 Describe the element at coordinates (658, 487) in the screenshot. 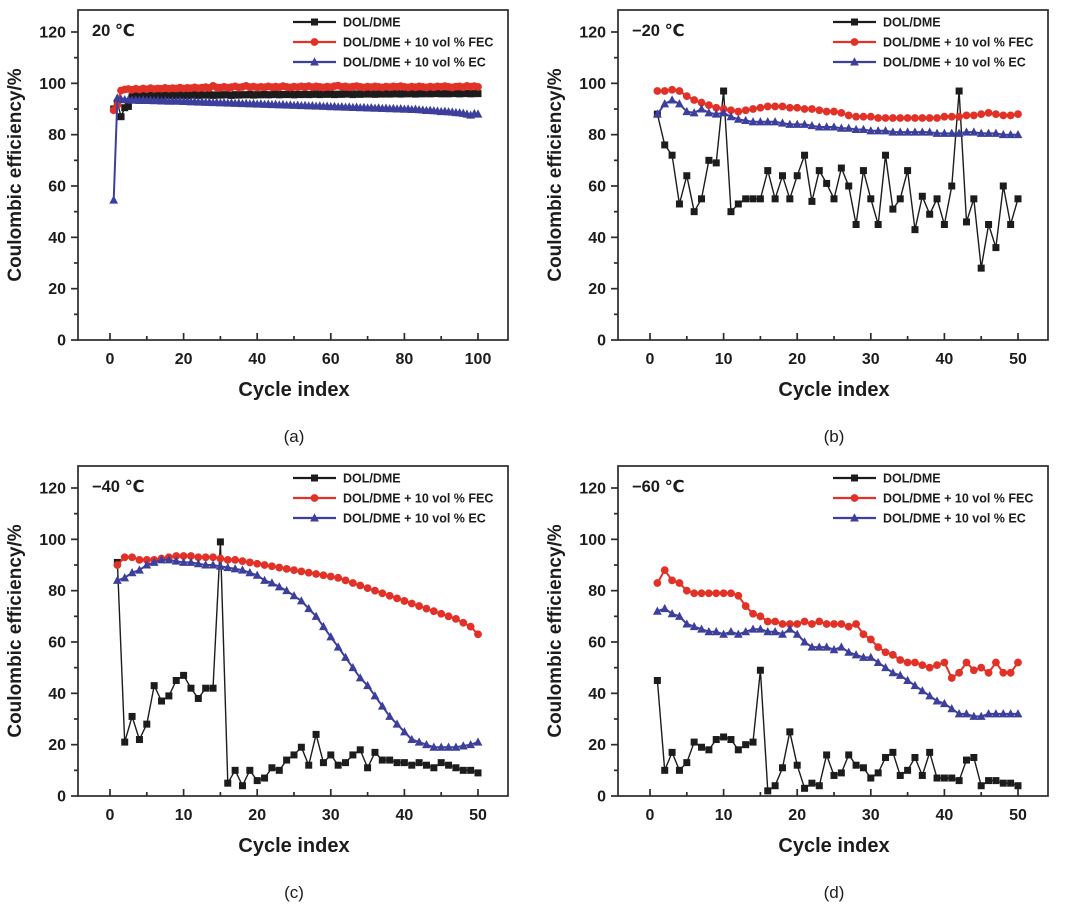

I see `temperature-label: −60 ℃` at that location.